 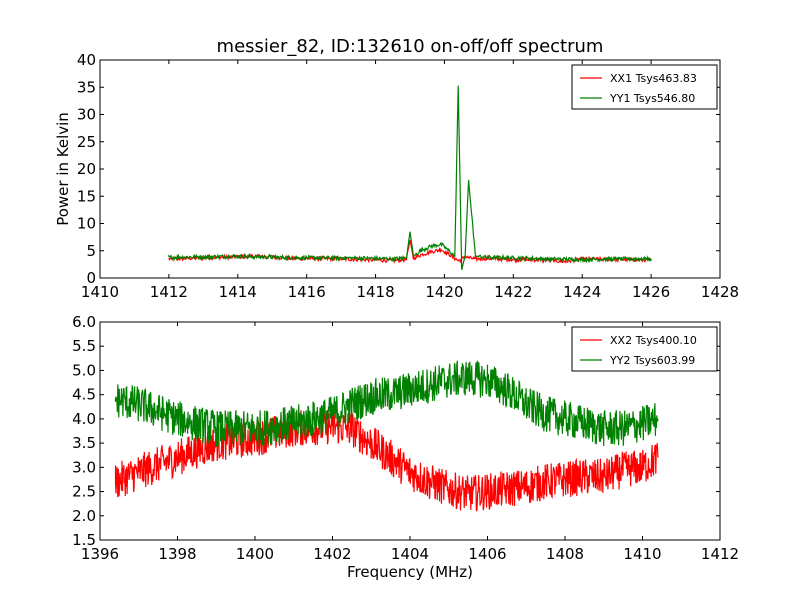 I want to click on bottom-y-tick-label: 3.5, so click(x=84, y=443).